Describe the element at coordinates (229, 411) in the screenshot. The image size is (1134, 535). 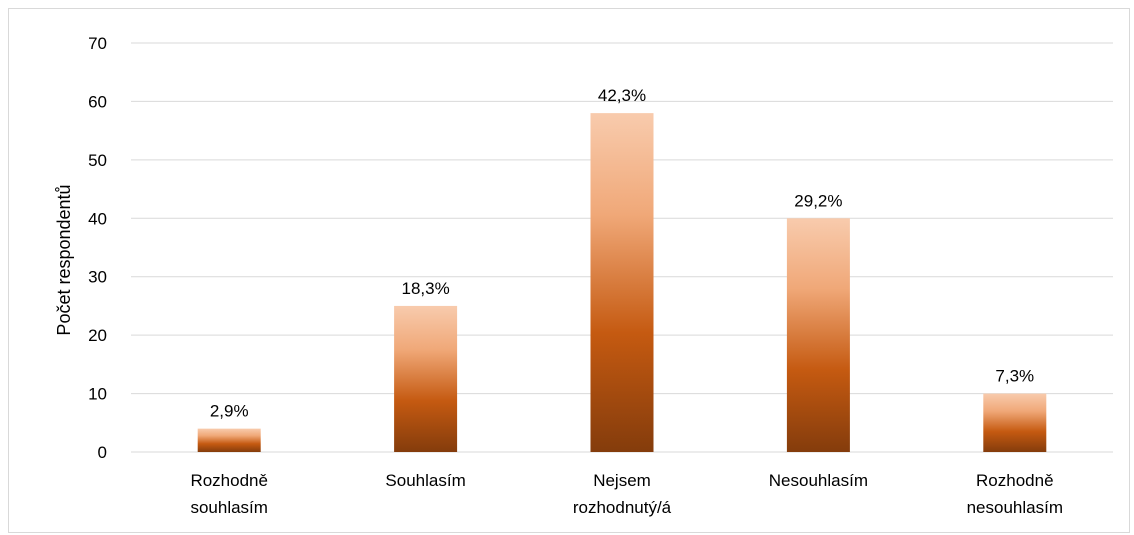
I see `data-label: 2,9%` at that location.